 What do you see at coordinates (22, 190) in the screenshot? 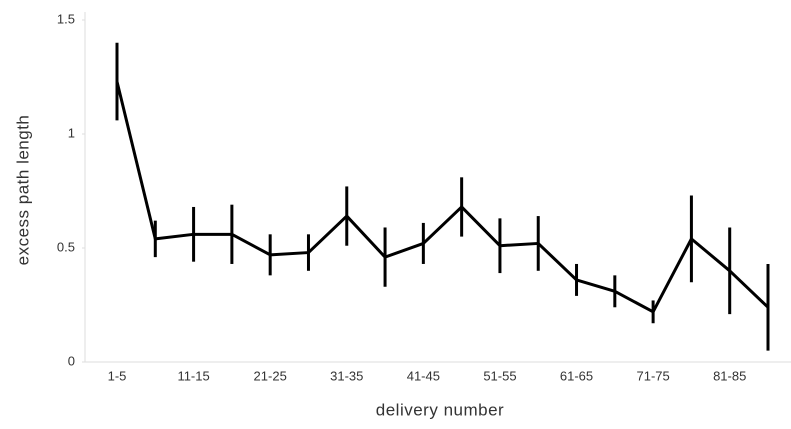
I see `y-axis-title: excess path length` at bounding box center [22, 190].